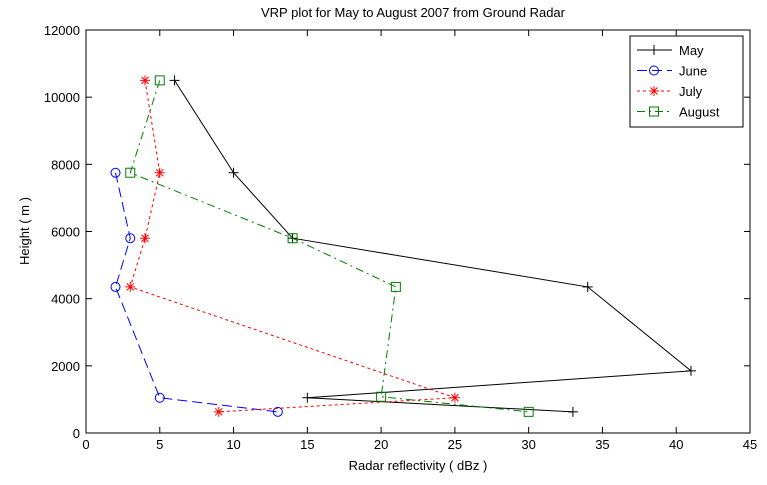  What do you see at coordinates (418, 465) in the screenshot?
I see `x-axis-label: Radar reflectivity ( dBz )` at bounding box center [418, 465].